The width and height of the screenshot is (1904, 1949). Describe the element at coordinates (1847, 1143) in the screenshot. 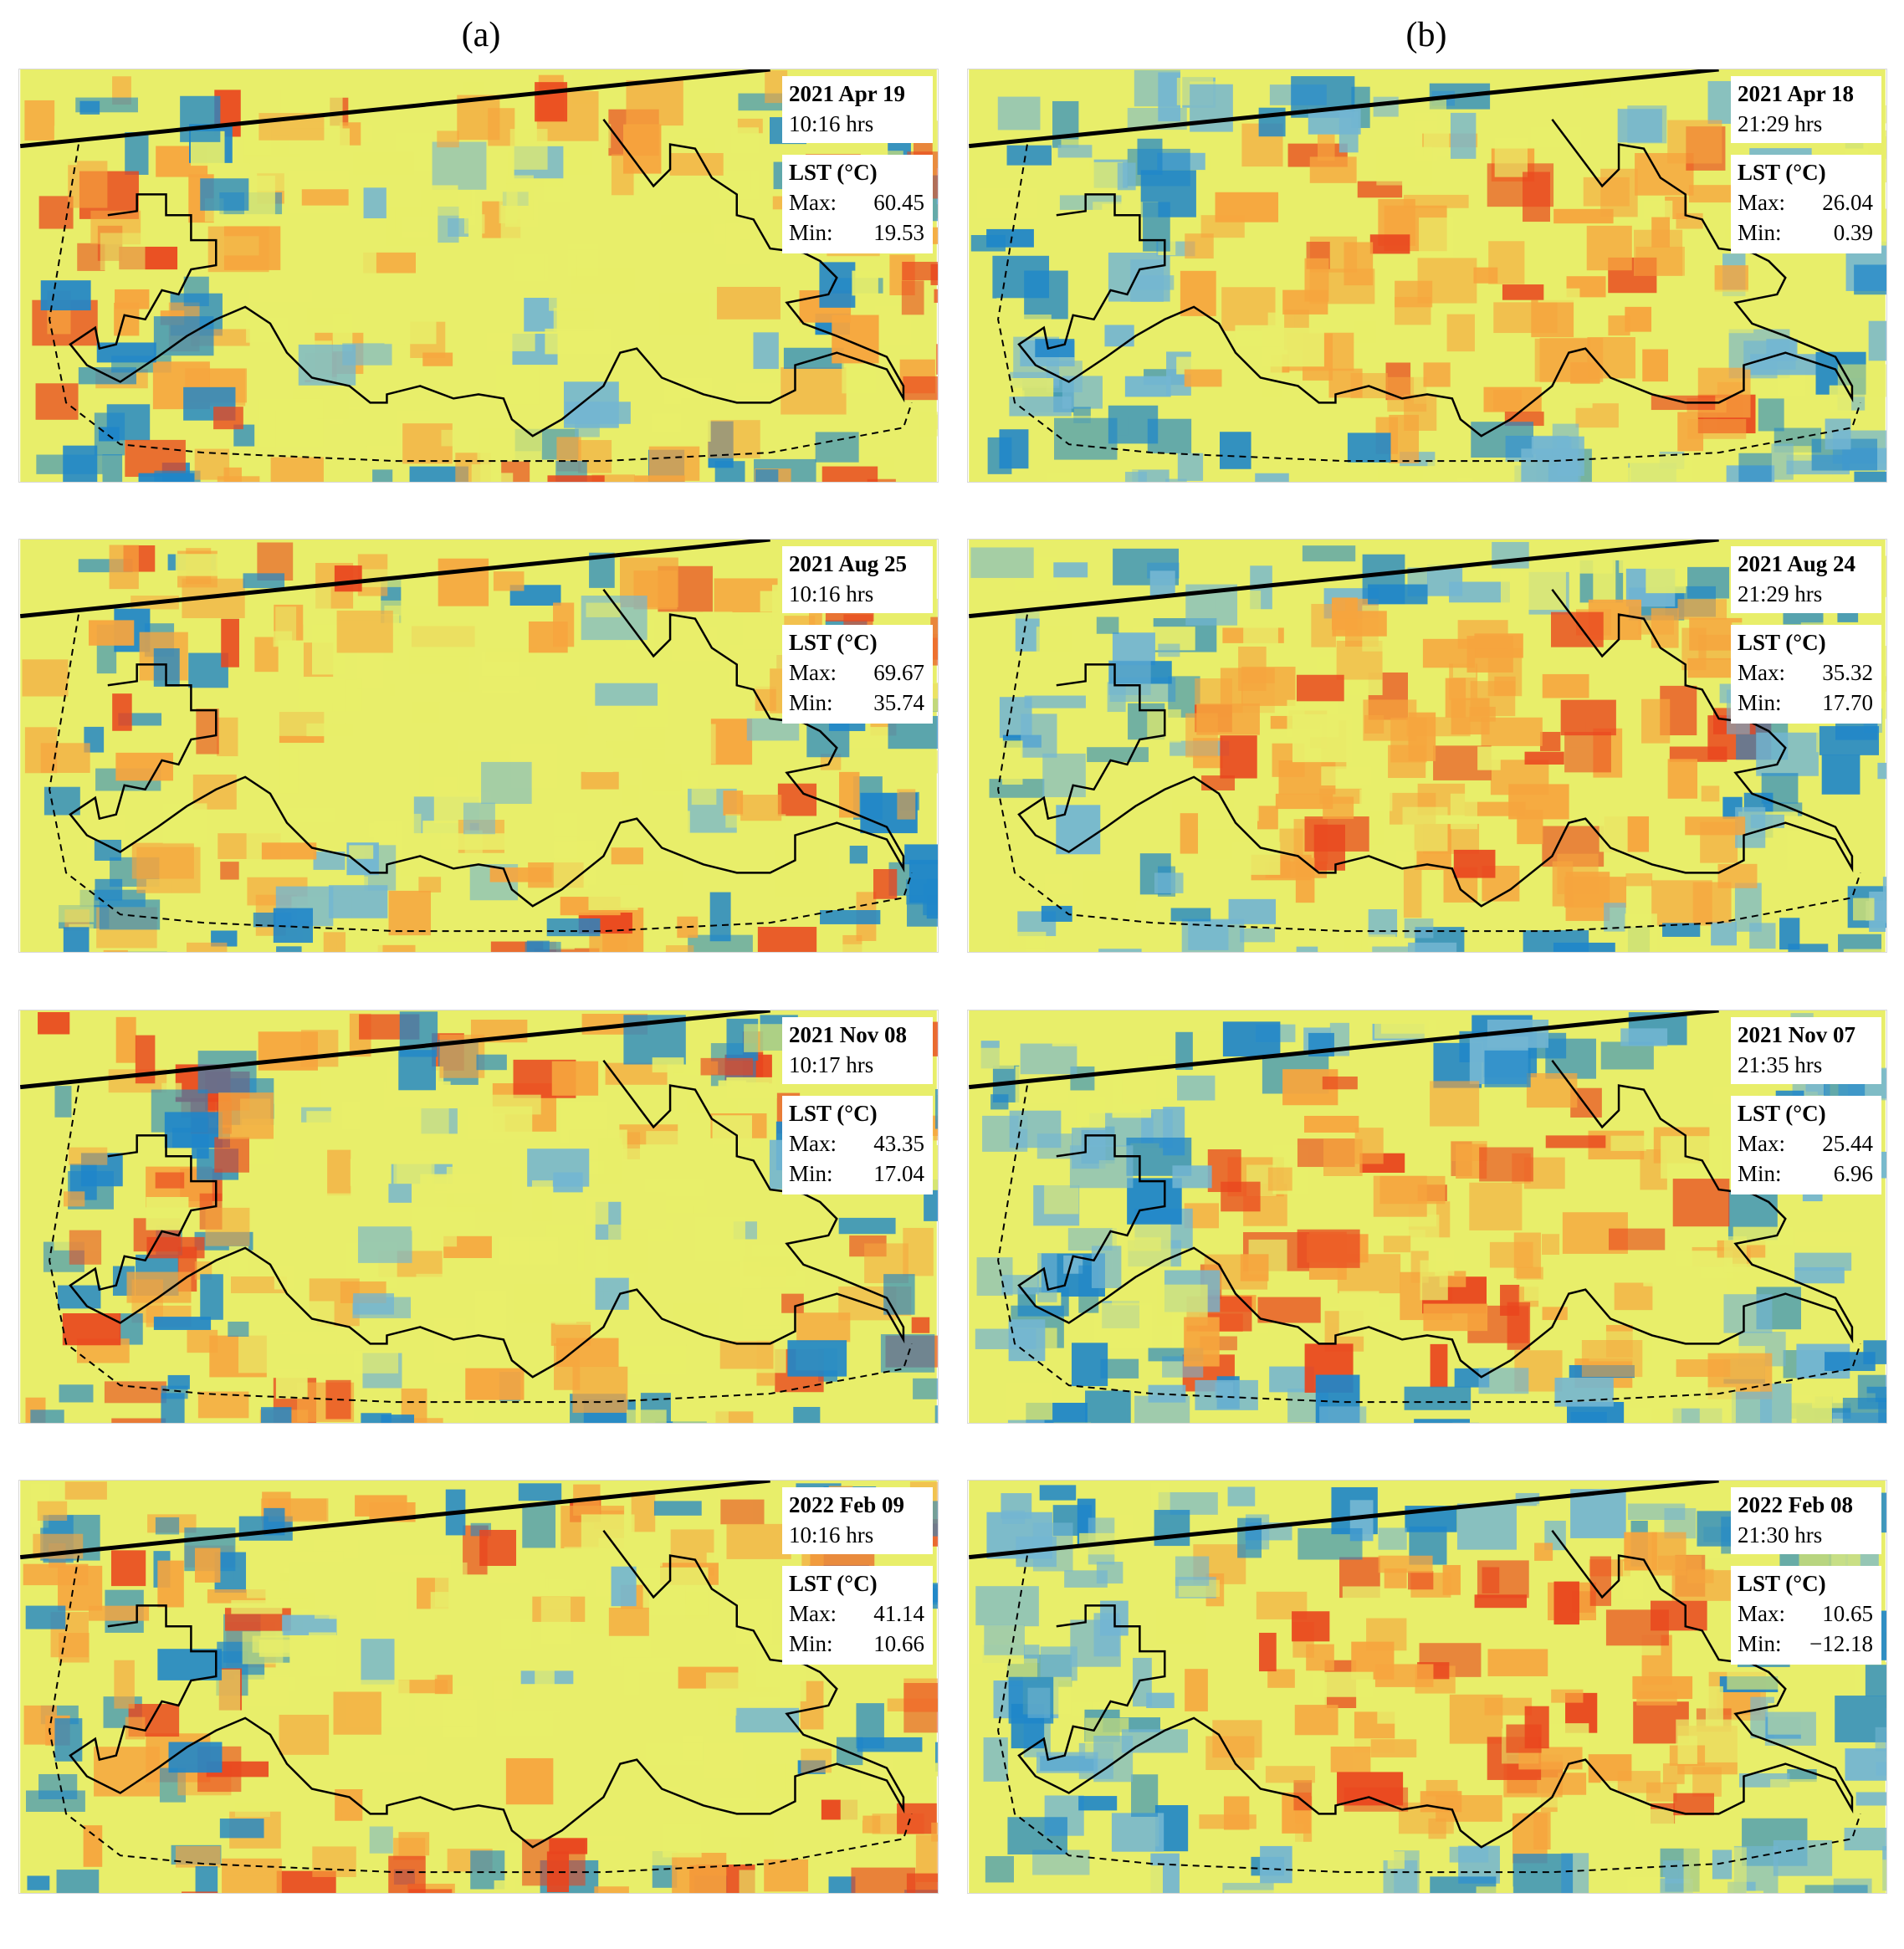

I see `lst-max-value: 25.44` at that location.